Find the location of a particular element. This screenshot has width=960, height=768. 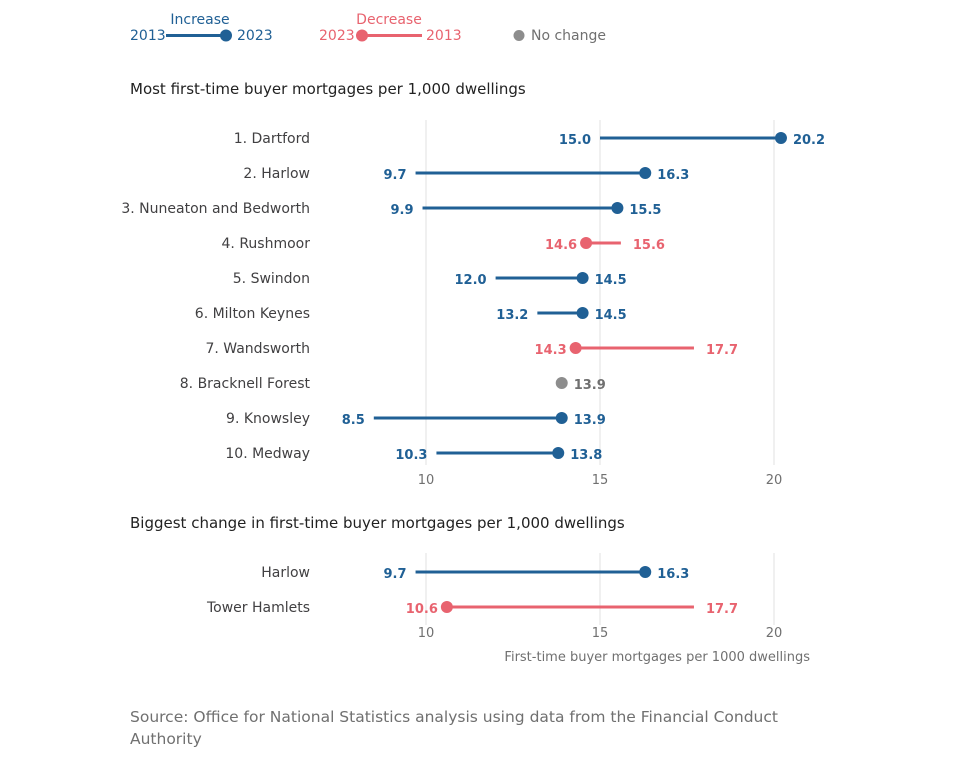

row-label: 3. Nuneaton and Bedworth is located at coordinates (215, 209).